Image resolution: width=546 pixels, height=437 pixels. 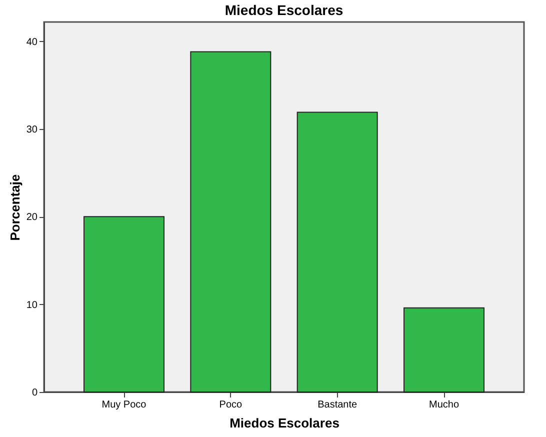 What do you see at coordinates (230, 405) in the screenshot?
I see `x-tick-label: Poco` at bounding box center [230, 405].